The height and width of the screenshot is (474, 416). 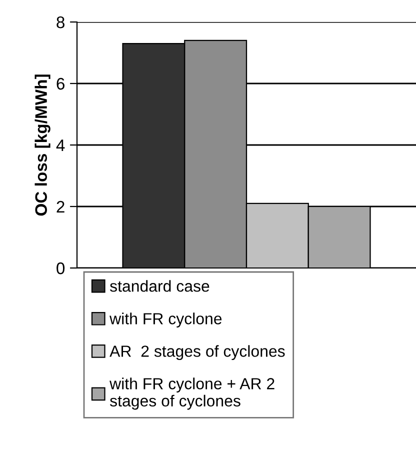 I want to click on legend-label: with FR cyclone, so click(x=166, y=320).